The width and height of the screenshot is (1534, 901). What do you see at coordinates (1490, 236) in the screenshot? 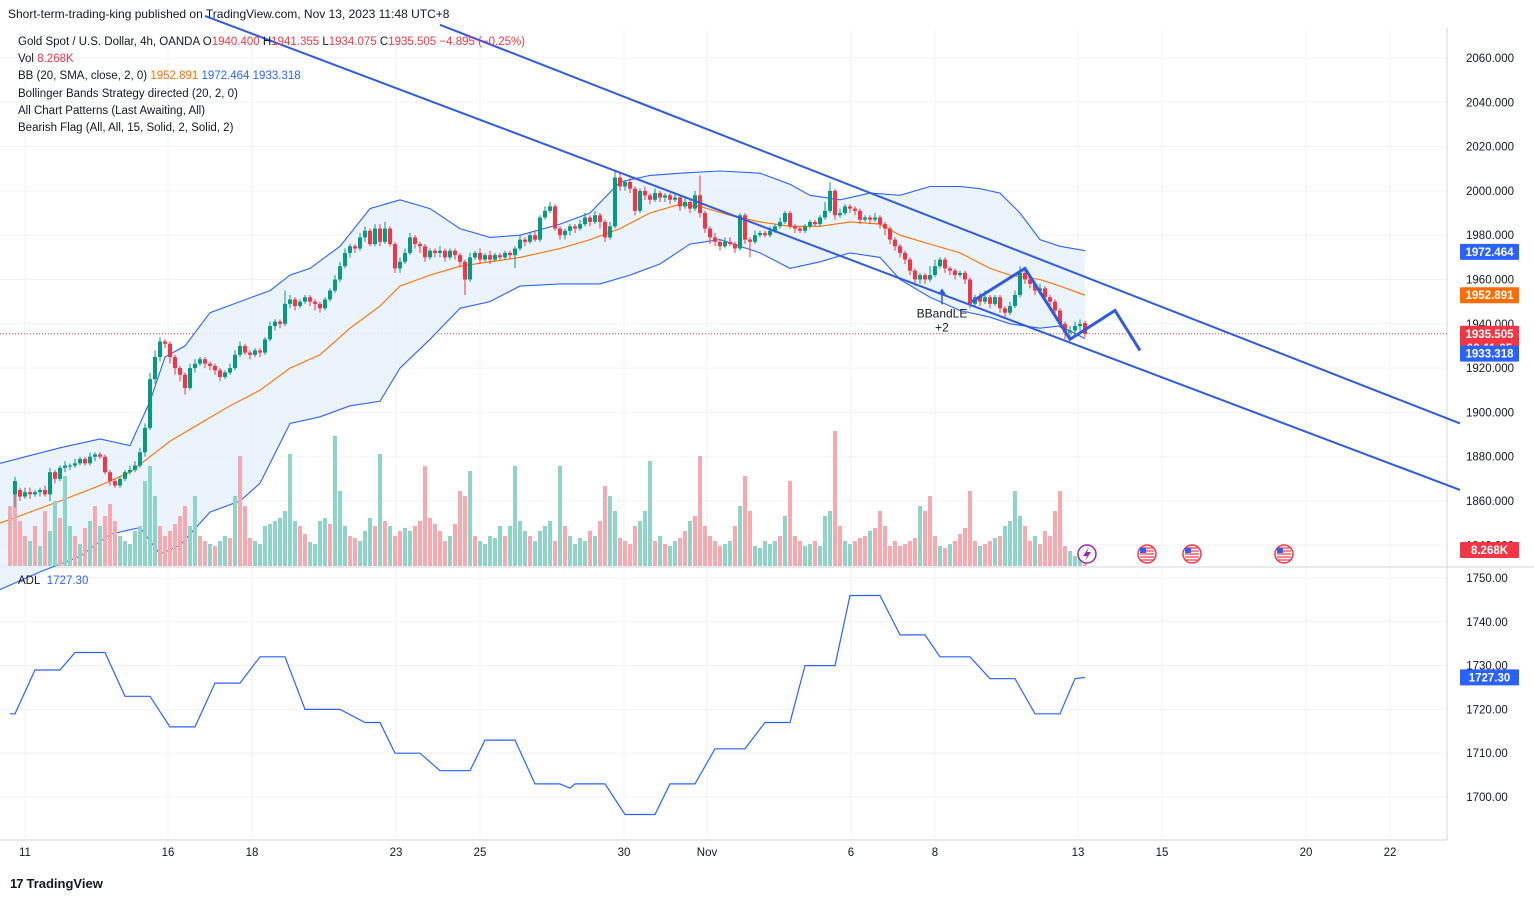
I see `price-tick-label: 1980.000` at bounding box center [1490, 236].